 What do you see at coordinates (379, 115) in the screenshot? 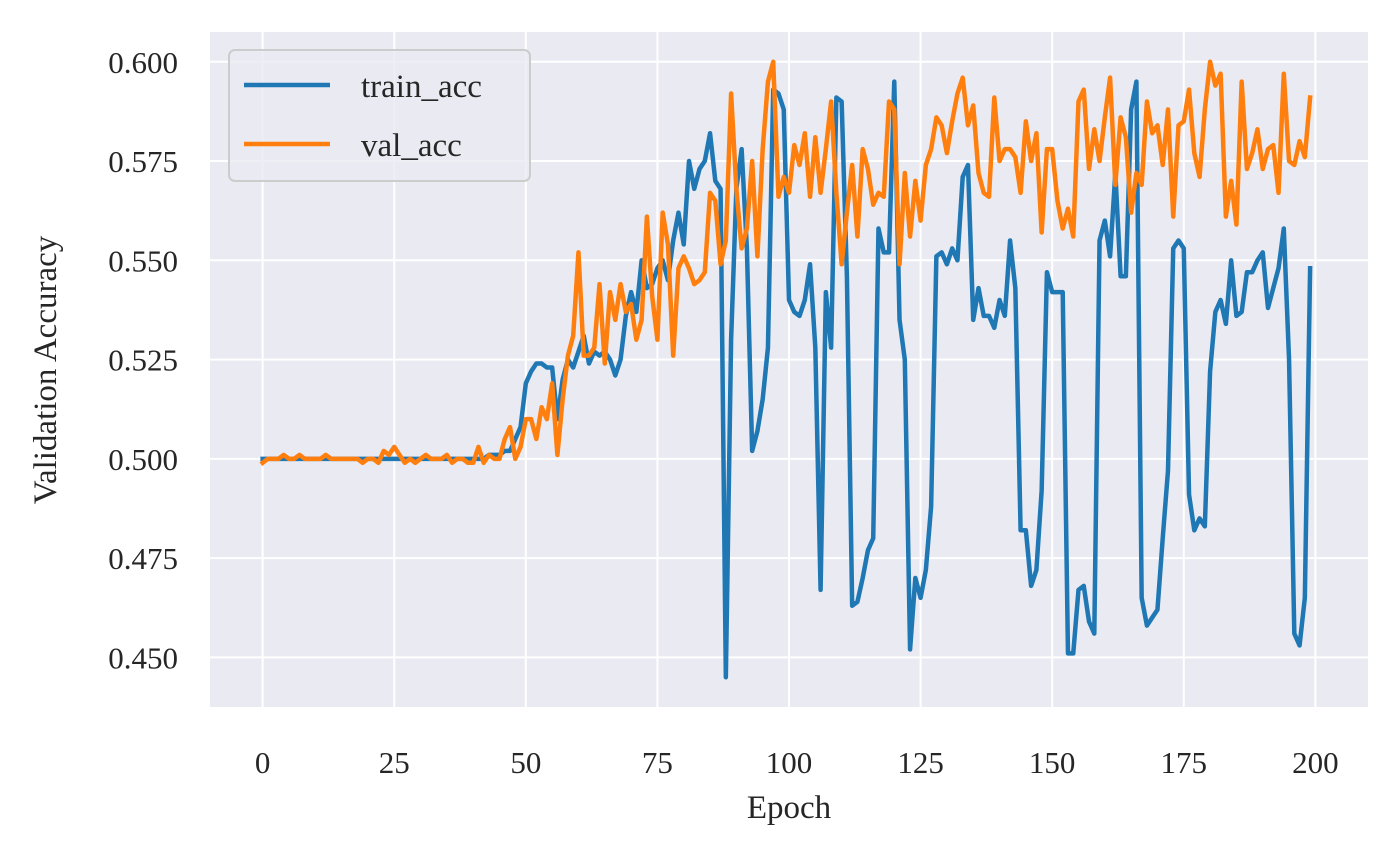
I see `legend: train_acc val_acc` at bounding box center [379, 115].